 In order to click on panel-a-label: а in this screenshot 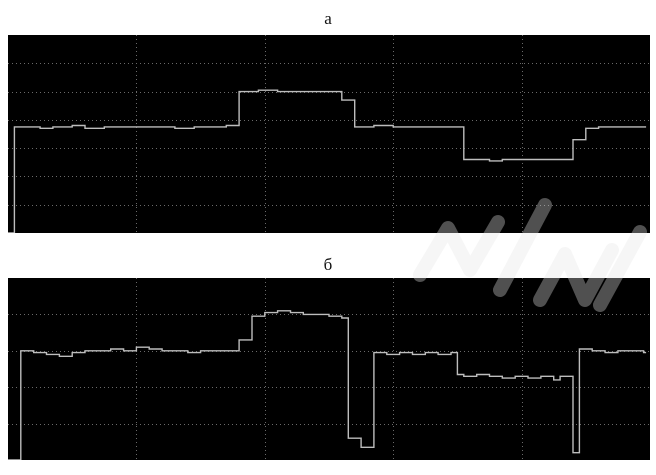, I will do `click(328, 18)`.